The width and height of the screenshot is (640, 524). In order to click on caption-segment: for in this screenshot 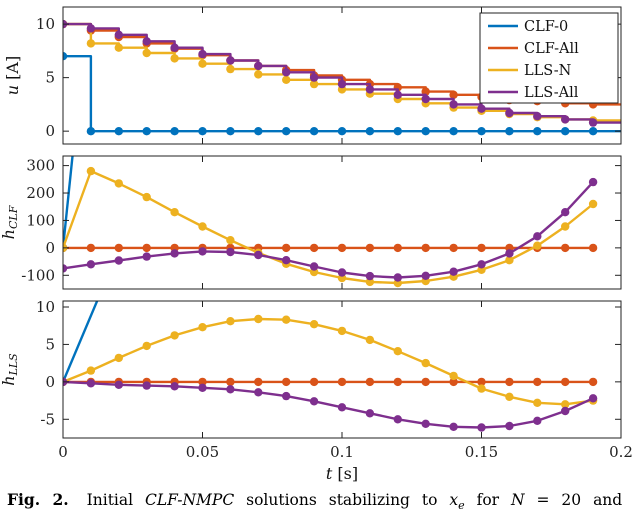, I will do `click(488, 500)`.